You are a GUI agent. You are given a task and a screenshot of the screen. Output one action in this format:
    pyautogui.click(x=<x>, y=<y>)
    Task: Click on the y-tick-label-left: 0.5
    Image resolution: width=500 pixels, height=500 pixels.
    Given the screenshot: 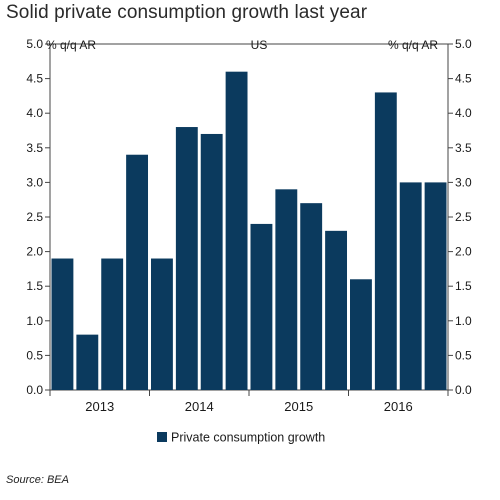 What is the action you would take?
    pyautogui.click(x=34, y=355)
    